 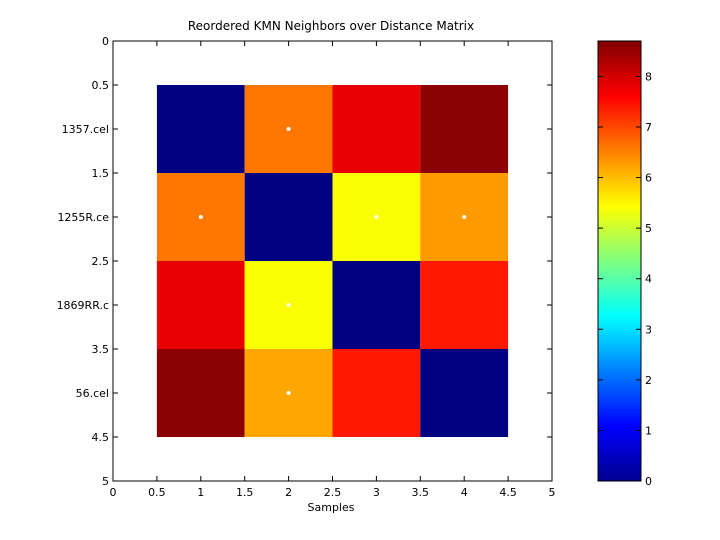 What do you see at coordinates (421, 492) in the screenshot?
I see `x-tick-label: 3.5` at bounding box center [421, 492].